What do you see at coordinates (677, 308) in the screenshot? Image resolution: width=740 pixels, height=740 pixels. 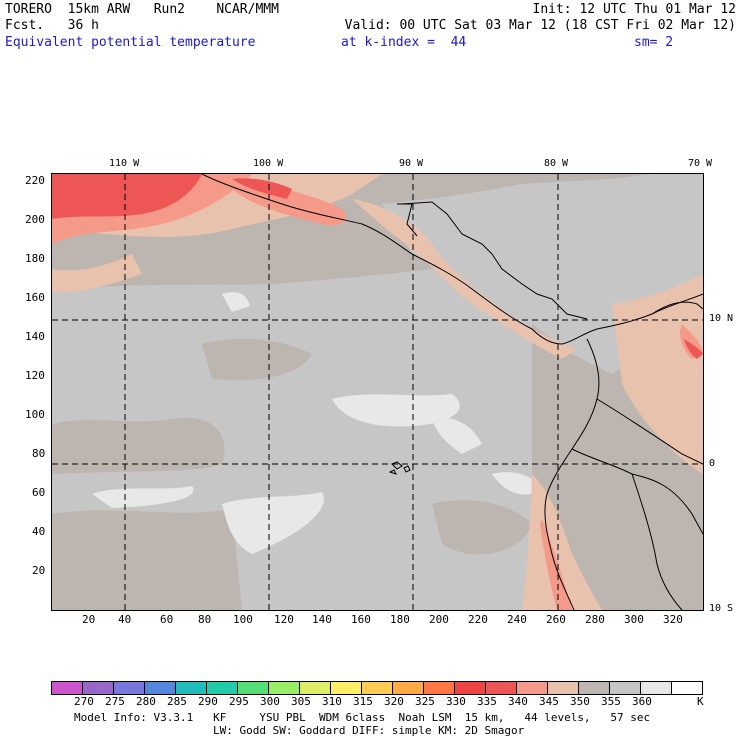 I see `coast-venezuela` at bounding box center [677, 308].